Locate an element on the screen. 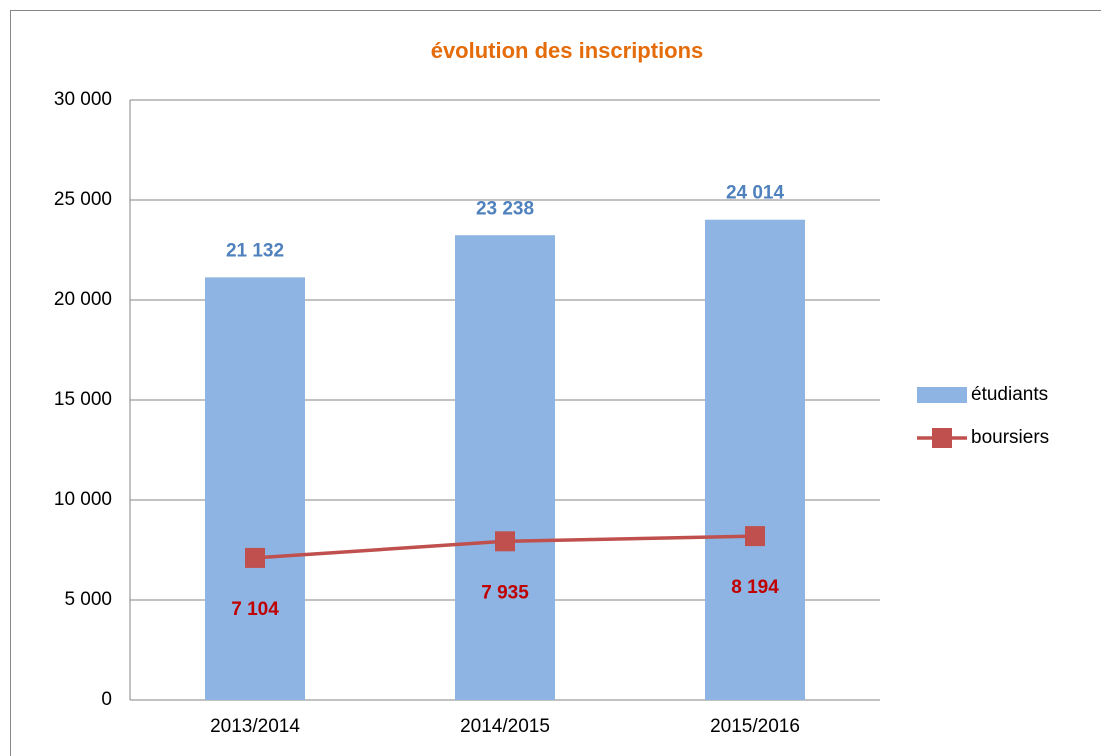 The image size is (1101, 756). line-value-label: 7 104 is located at coordinates (255, 609).